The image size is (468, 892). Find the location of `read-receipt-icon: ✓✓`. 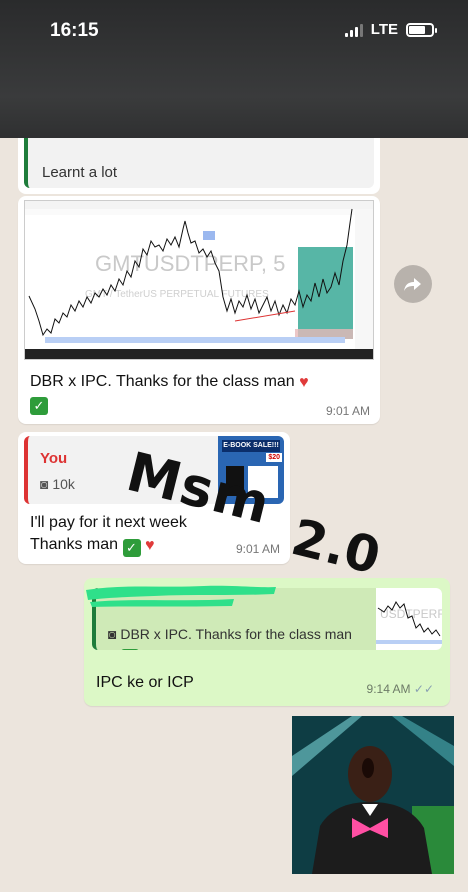

read-receipt-icon: ✓✓ is located at coordinates (423, 689).